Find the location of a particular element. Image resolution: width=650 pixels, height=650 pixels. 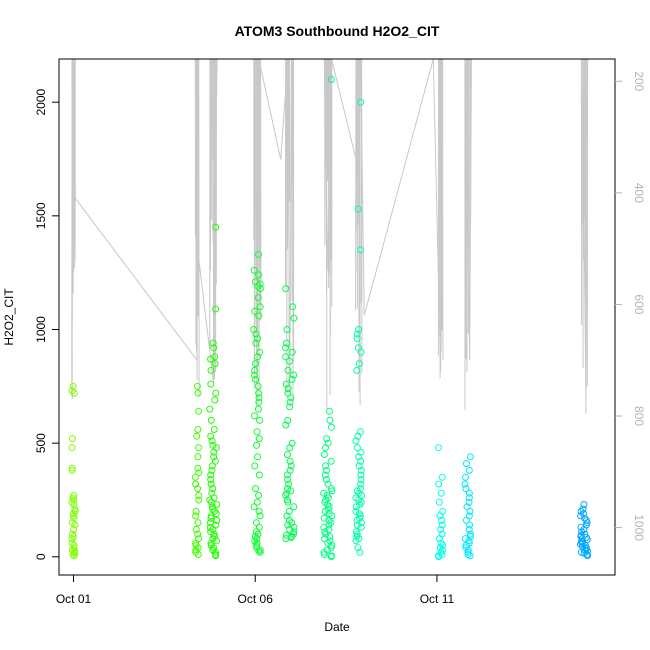

y-tick-label: 0 is located at coordinates (41, 556).